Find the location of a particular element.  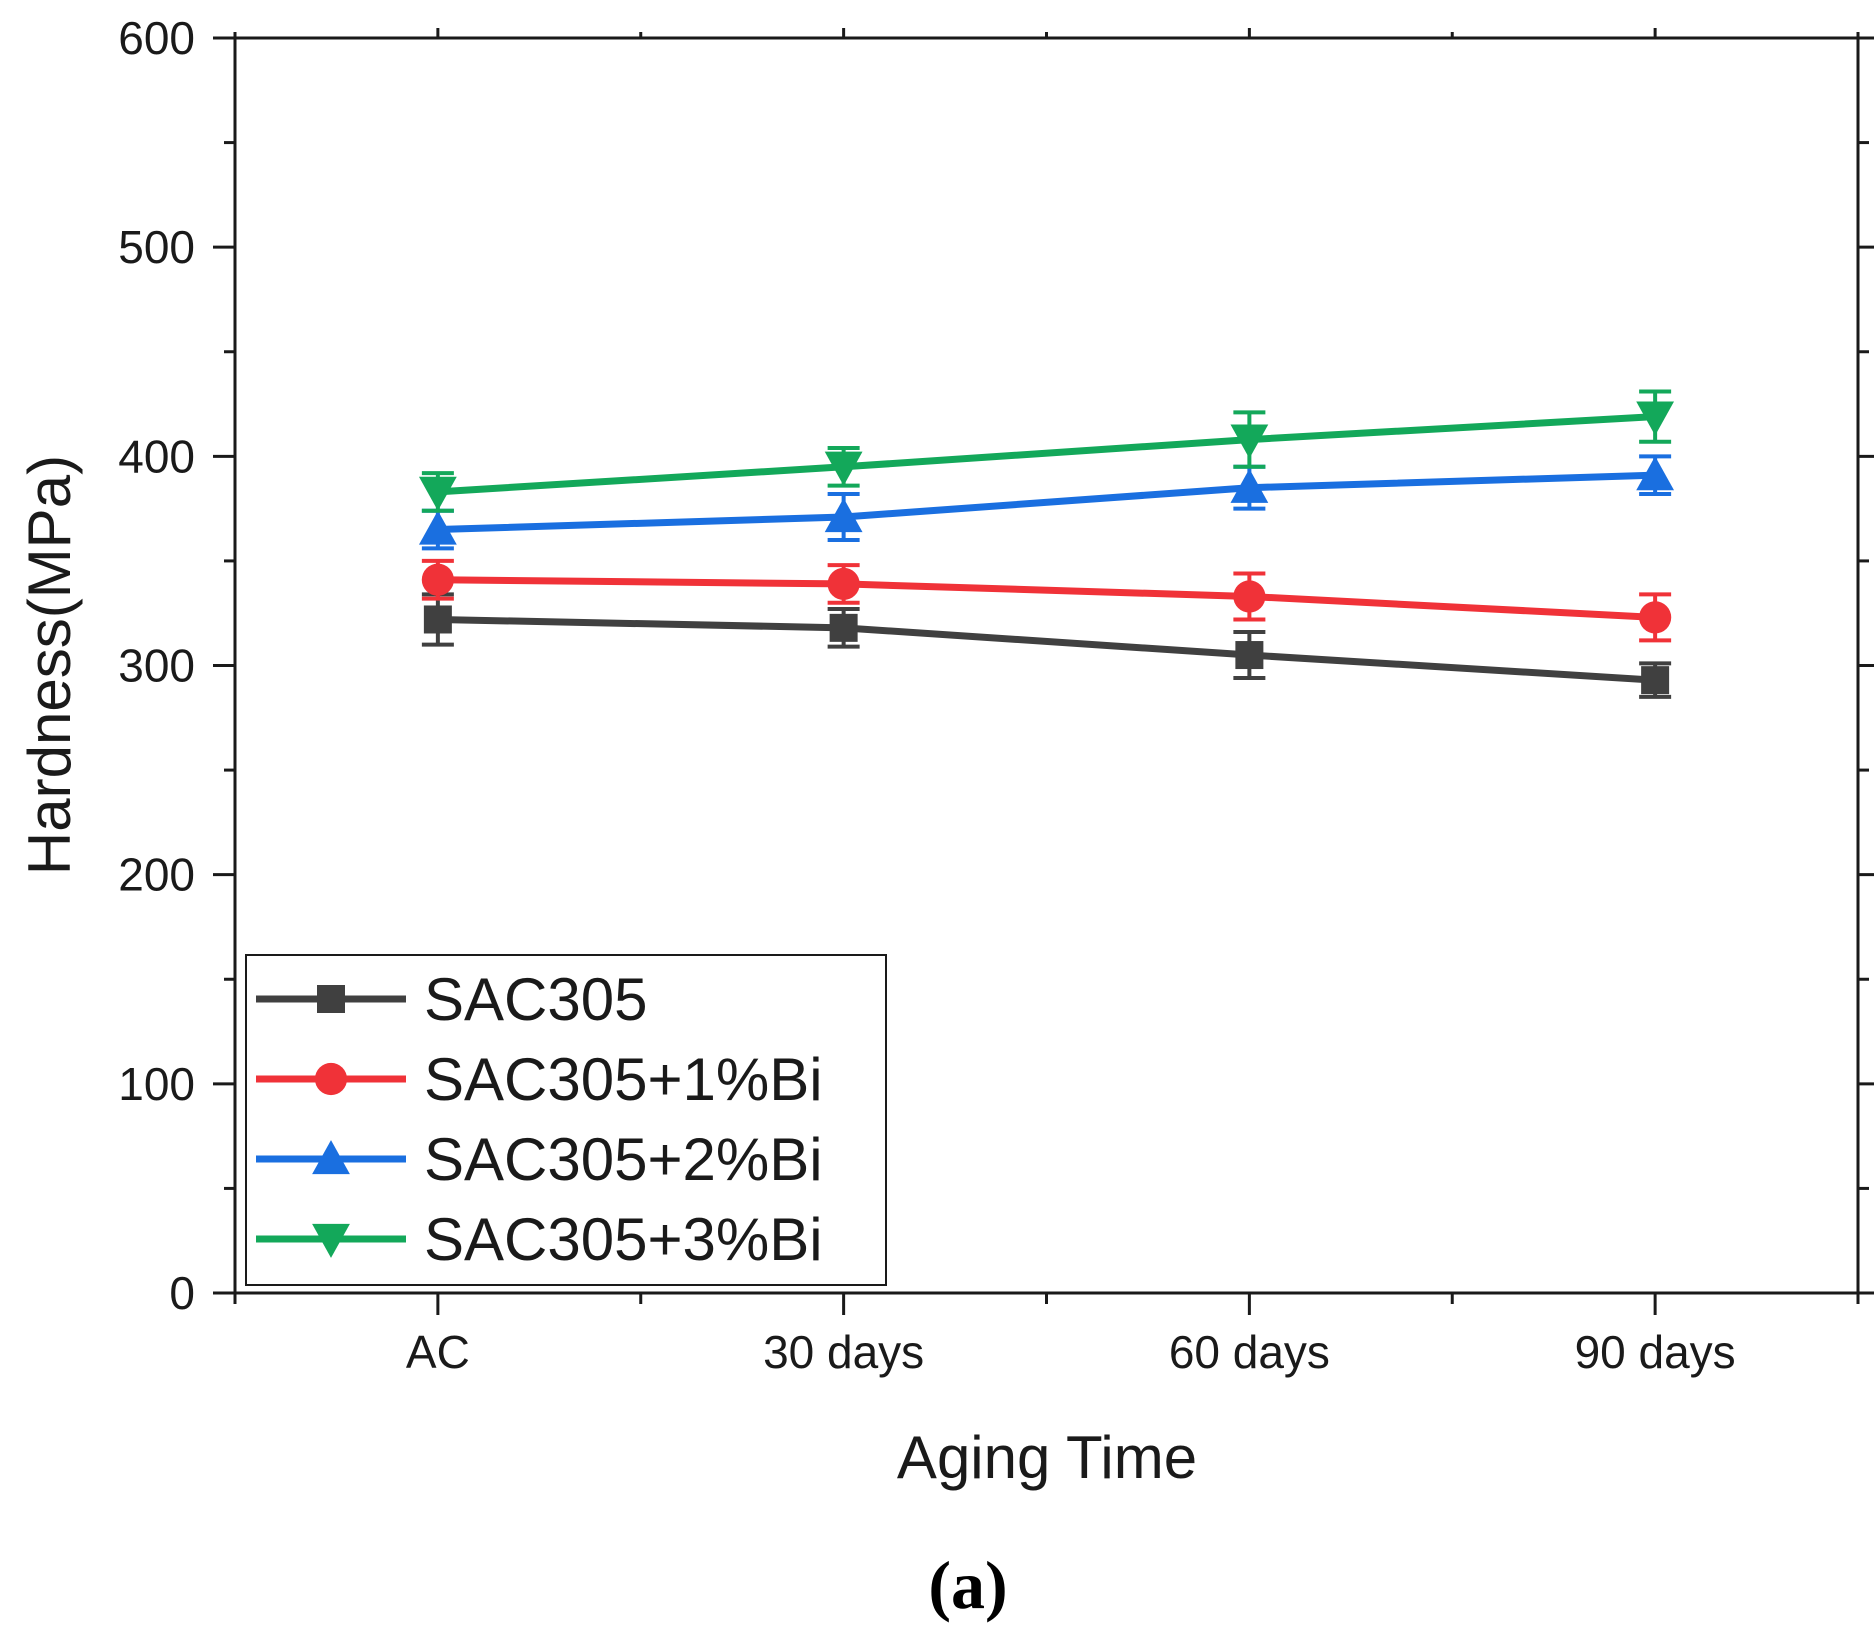

series-sac305 is located at coordinates (1046, 645).